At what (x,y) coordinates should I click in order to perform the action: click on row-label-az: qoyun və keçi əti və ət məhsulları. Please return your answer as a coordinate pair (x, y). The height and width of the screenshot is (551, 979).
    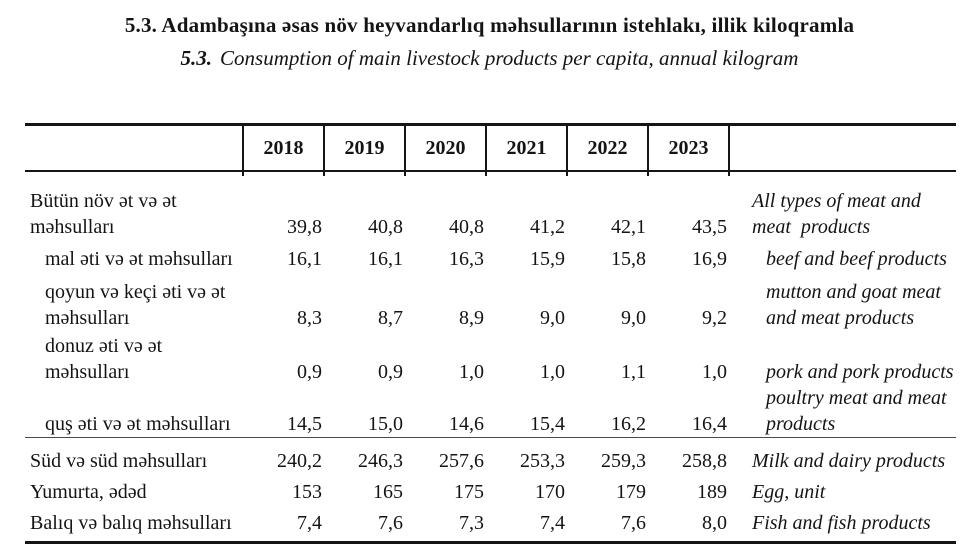
    Looking at the image, I should click on (135, 305).